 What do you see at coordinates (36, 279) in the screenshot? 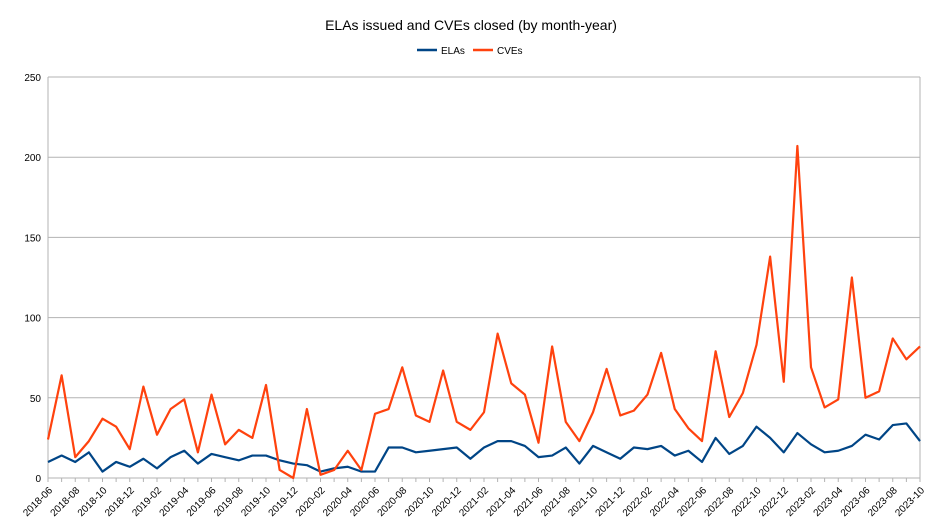
I see `y-axis: 0 50 100 150 200 250` at bounding box center [36, 279].